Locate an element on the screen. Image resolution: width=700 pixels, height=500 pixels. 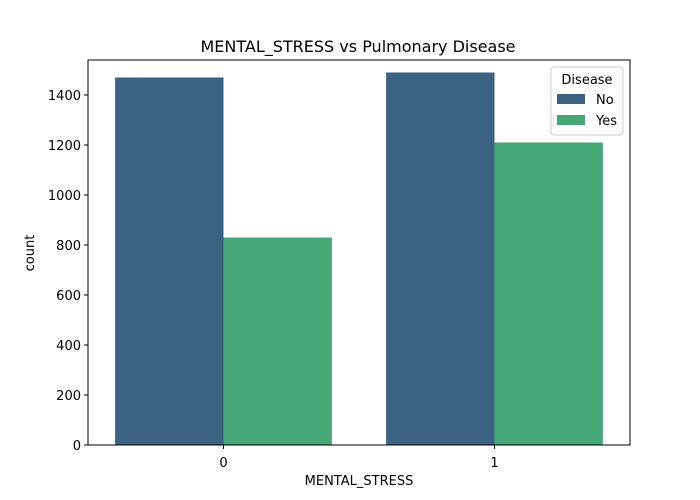
y-tick-label: 400 is located at coordinates (68, 346).